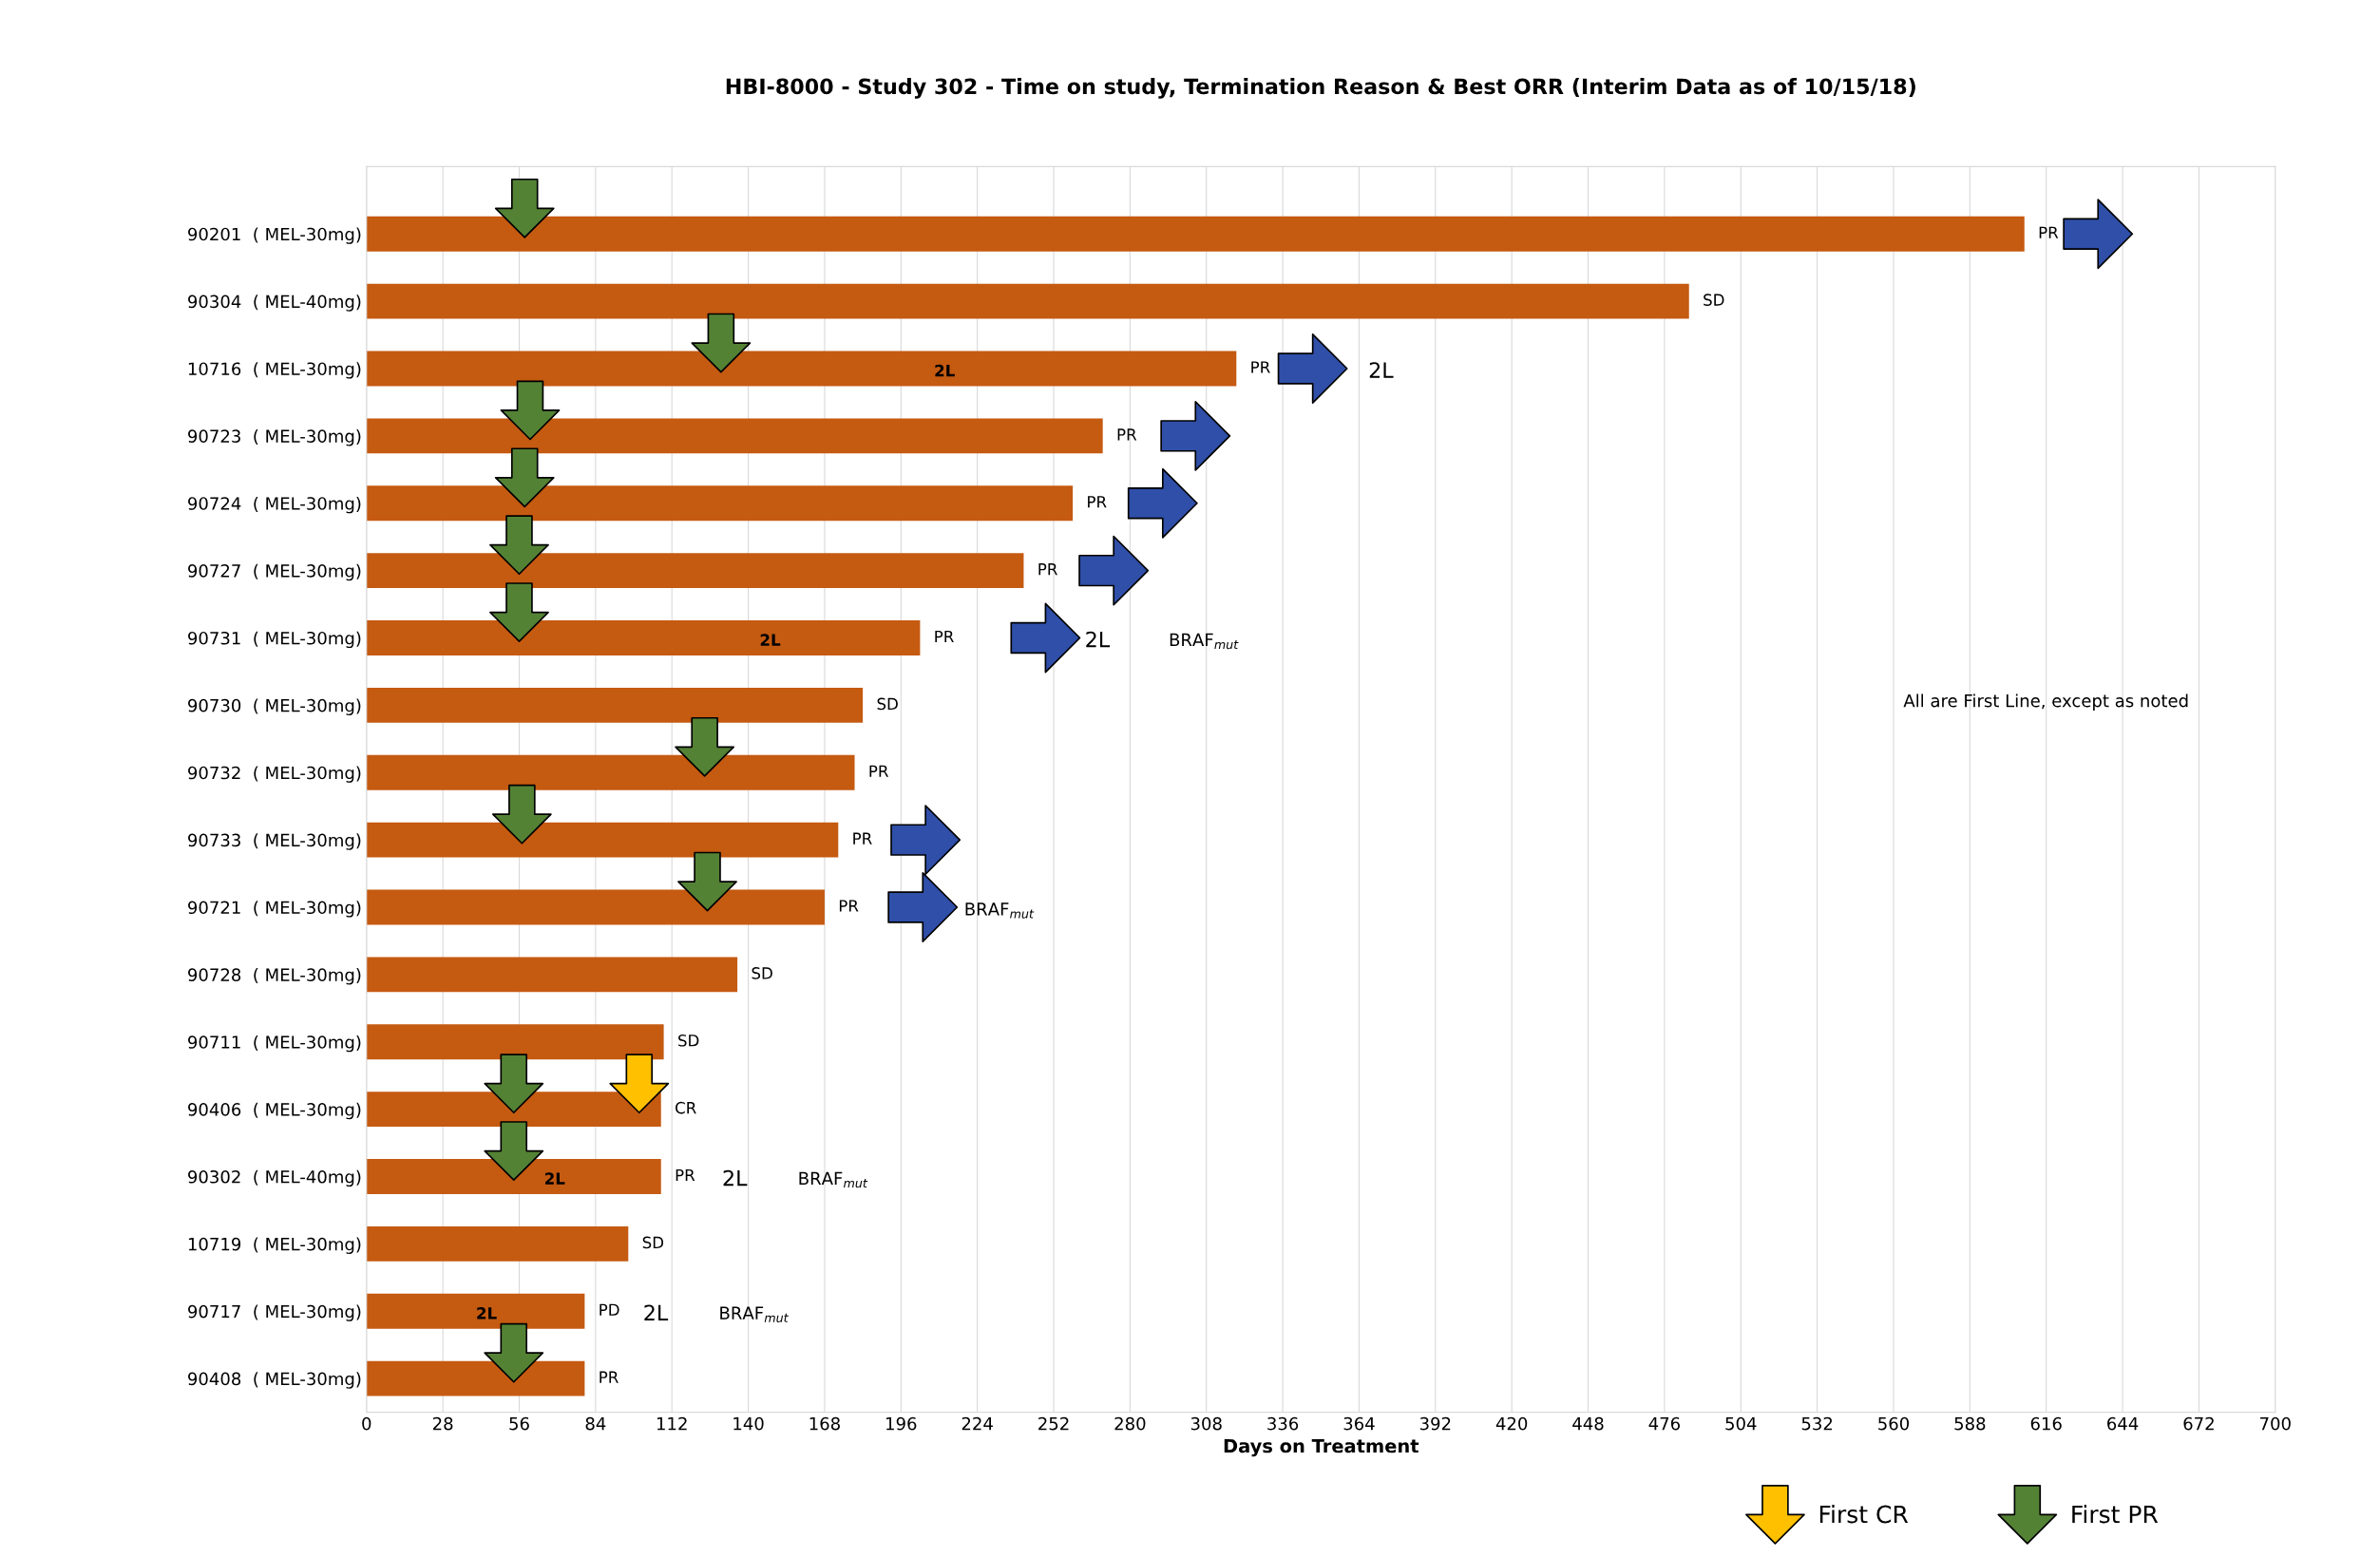 This screenshot has height=1557, width=2380. What do you see at coordinates (686, 1107) in the screenshot?
I see `data-label: CR` at bounding box center [686, 1107].